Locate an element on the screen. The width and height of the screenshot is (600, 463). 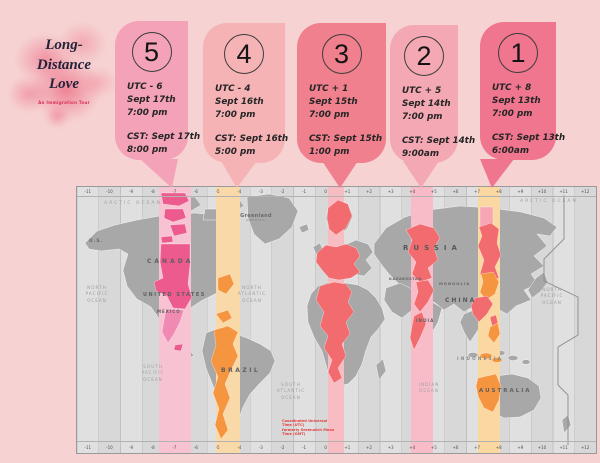
label-south-pacific-ocean: SOUTH PACIFIC OCEAN is located at coordinates (153, 373).